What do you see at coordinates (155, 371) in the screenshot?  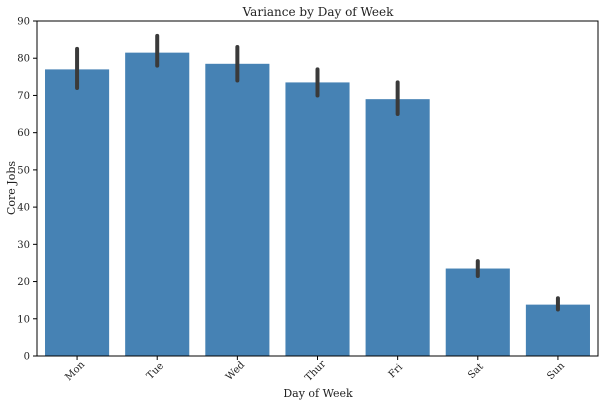 I see `x-tick-label-tue: Tue` at bounding box center [155, 371].